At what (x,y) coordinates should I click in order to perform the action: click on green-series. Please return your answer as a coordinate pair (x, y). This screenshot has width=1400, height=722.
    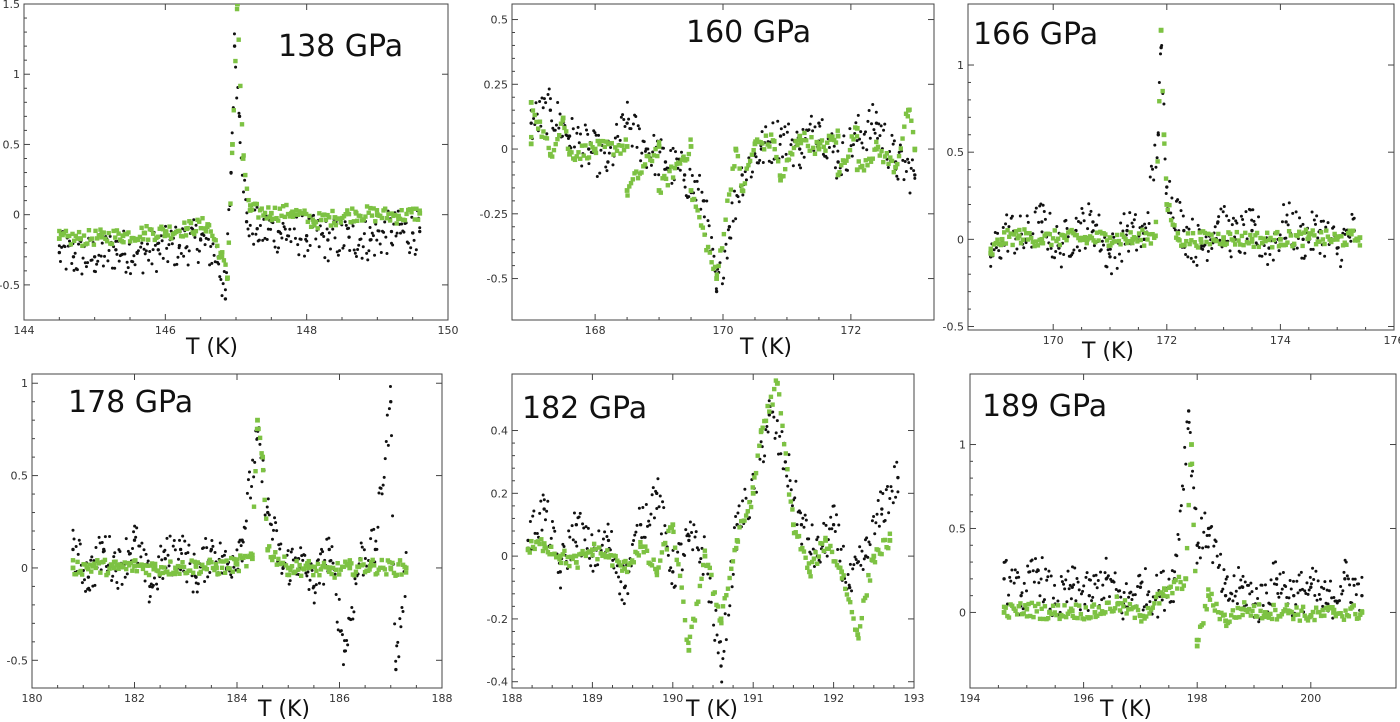
    Looking at the image, I should click on (239, 143).